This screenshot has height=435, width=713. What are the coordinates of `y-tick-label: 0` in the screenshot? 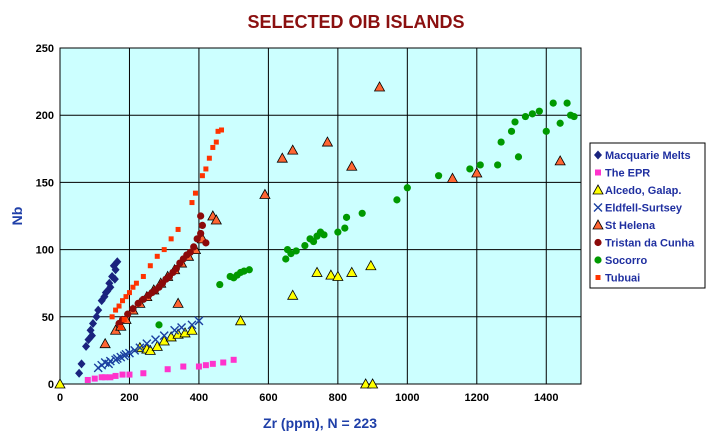 It's located at (51, 385).